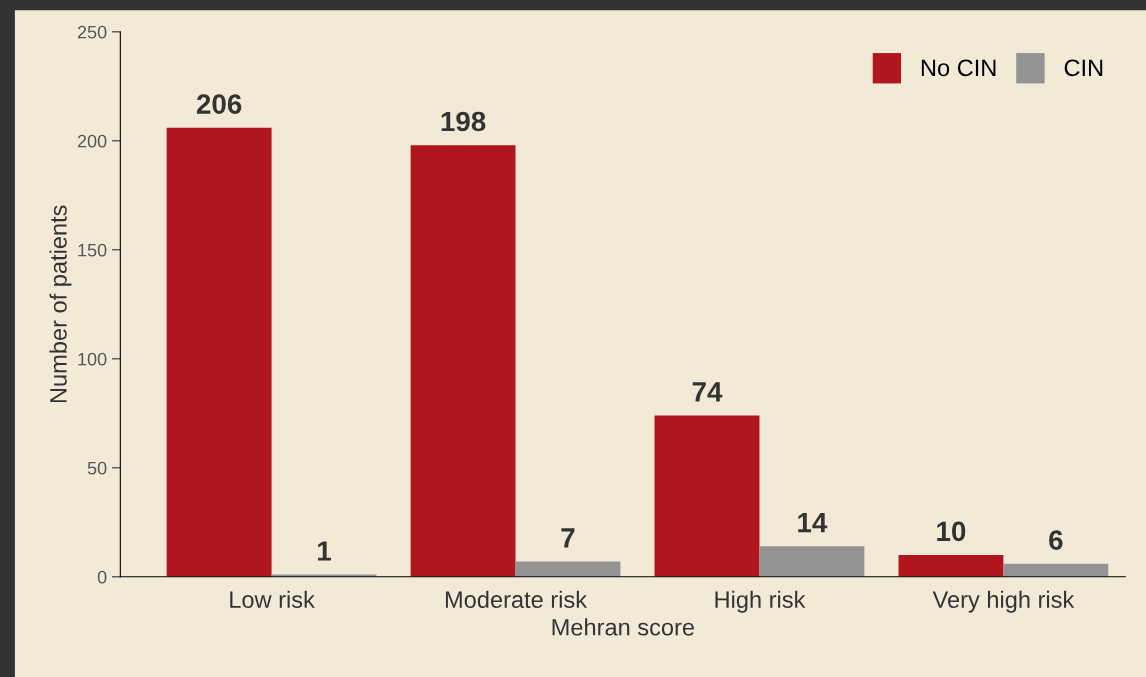 This screenshot has width=1146, height=677. Describe the element at coordinates (760, 601) in the screenshot. I see `x-tick-label: High risk` at that location.